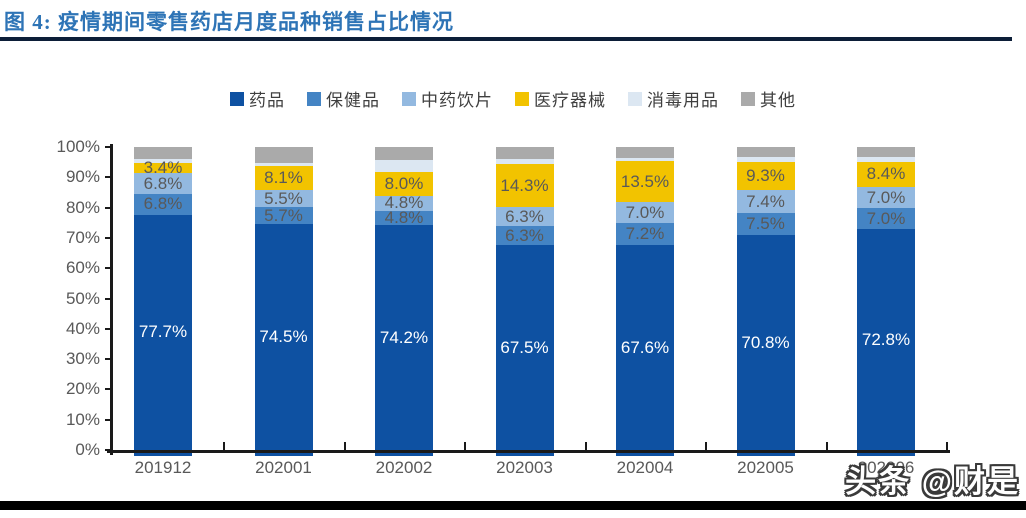 The height and width of the screenshot is (518, 1026). What do you see at coordinates (163, 183) in the screenshot?
I see `segment-value-label: 6.8%` at bounding box center [163, 183].